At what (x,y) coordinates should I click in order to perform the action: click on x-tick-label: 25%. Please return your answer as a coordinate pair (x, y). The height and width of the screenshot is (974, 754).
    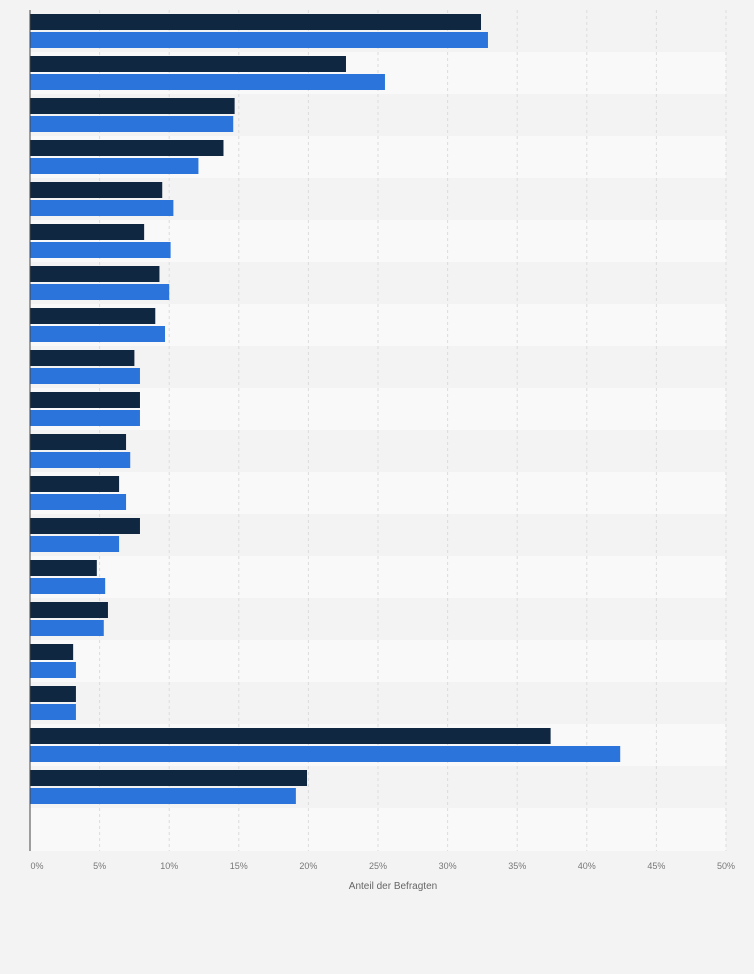
    Looking at the image, I should click on (378, 866).